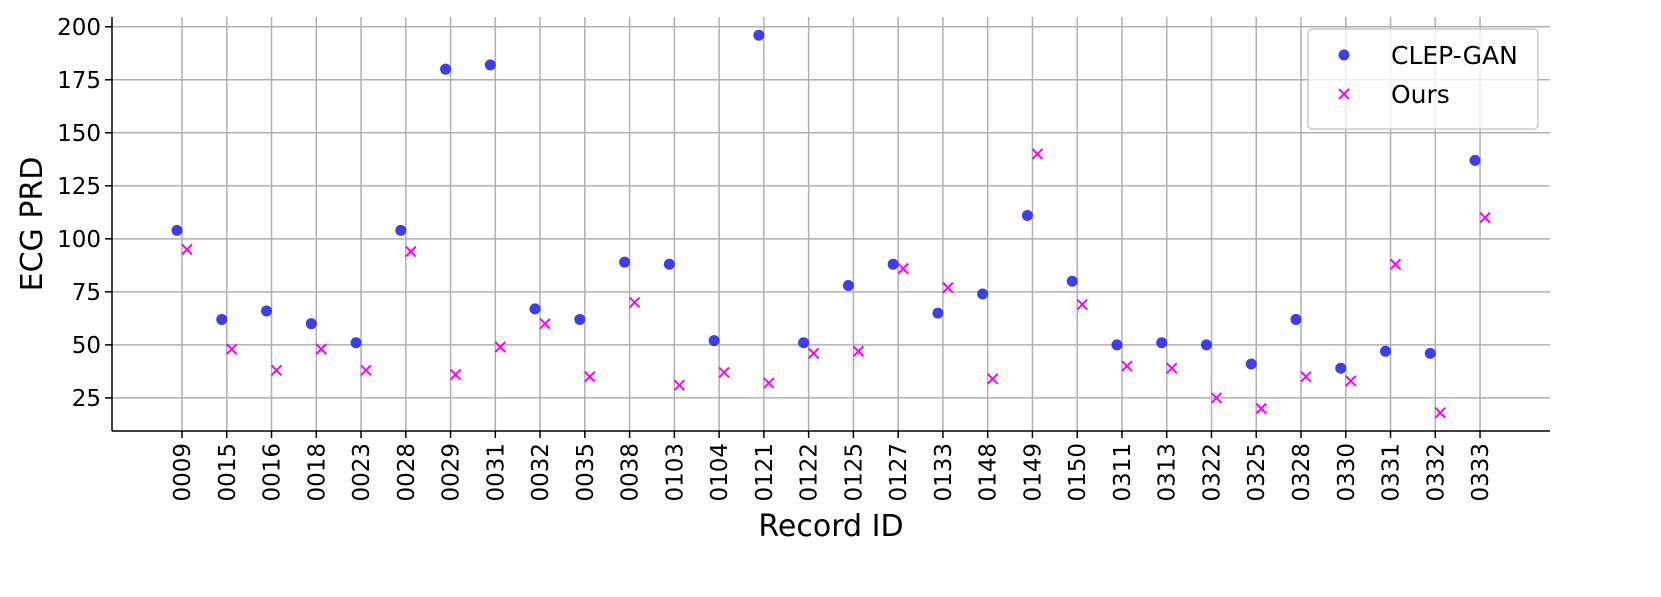  What do you see at coordinates (944, 472) in the screenshot?
I see `x-tick-label: 0133` at bounding box center [944, 472].